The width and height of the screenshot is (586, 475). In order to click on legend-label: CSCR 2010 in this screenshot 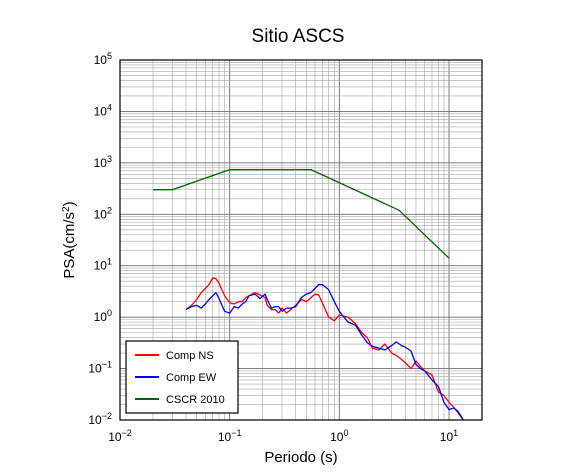, I will do `click(195, 400)`.